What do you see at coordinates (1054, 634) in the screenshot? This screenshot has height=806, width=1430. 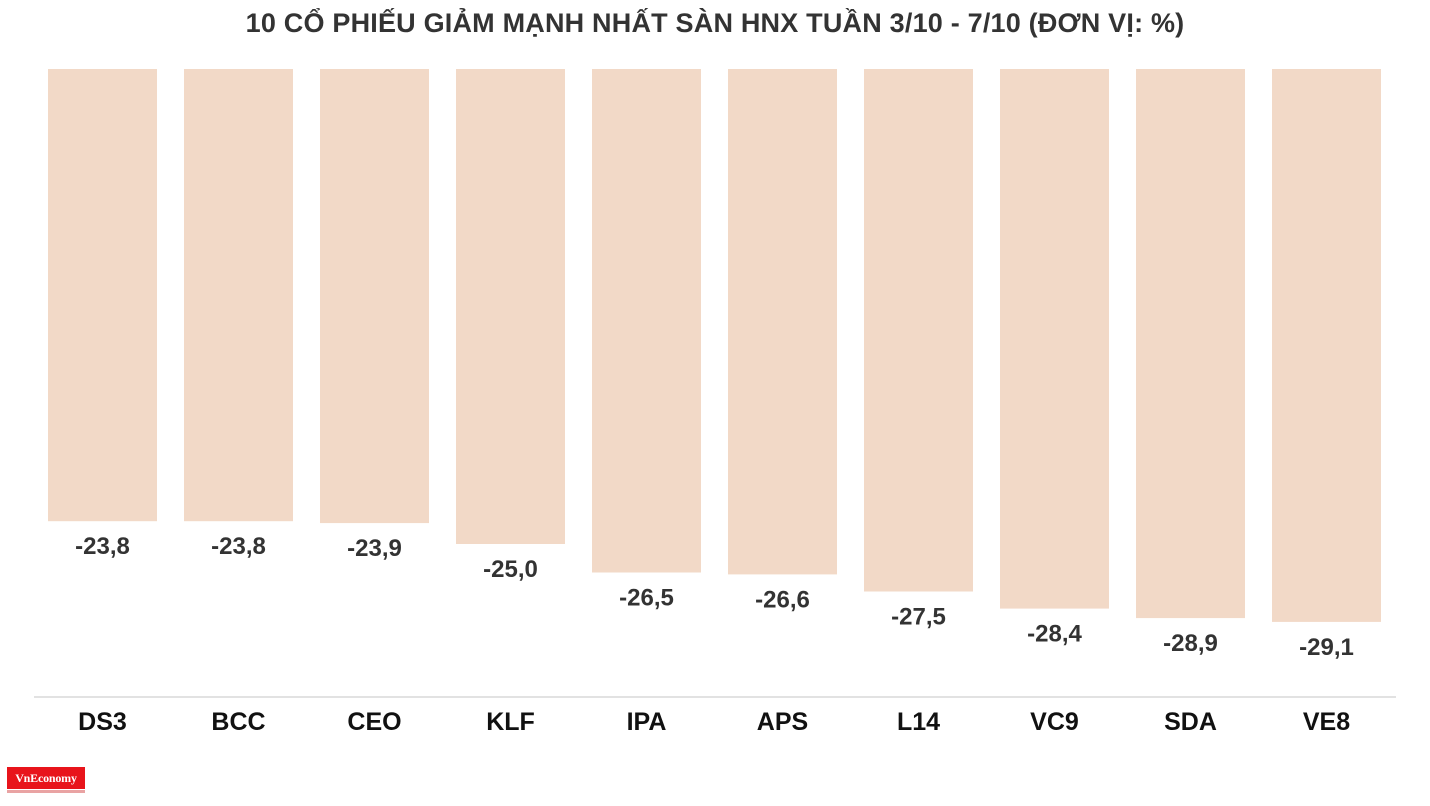 I see `value-label-vc9: -28,4` at bounding box center [1054, 634].